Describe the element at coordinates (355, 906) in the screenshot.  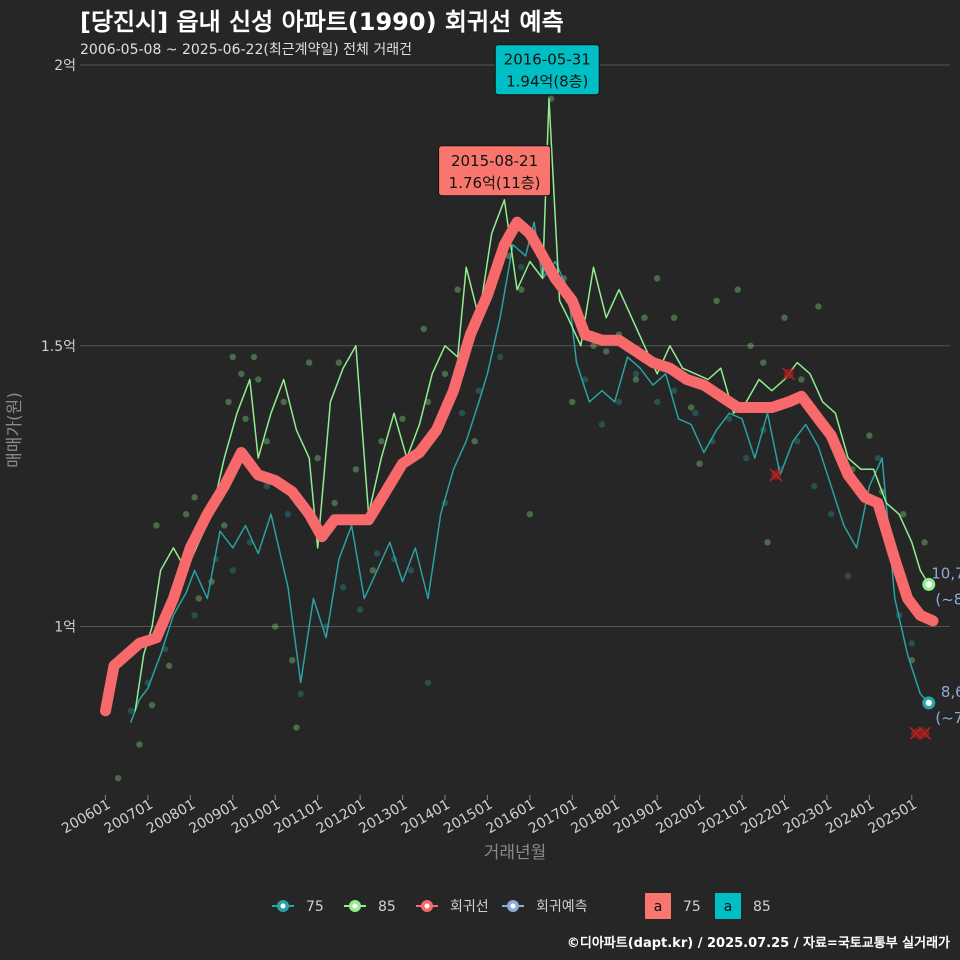
I see `legend-dot-core` at that location.